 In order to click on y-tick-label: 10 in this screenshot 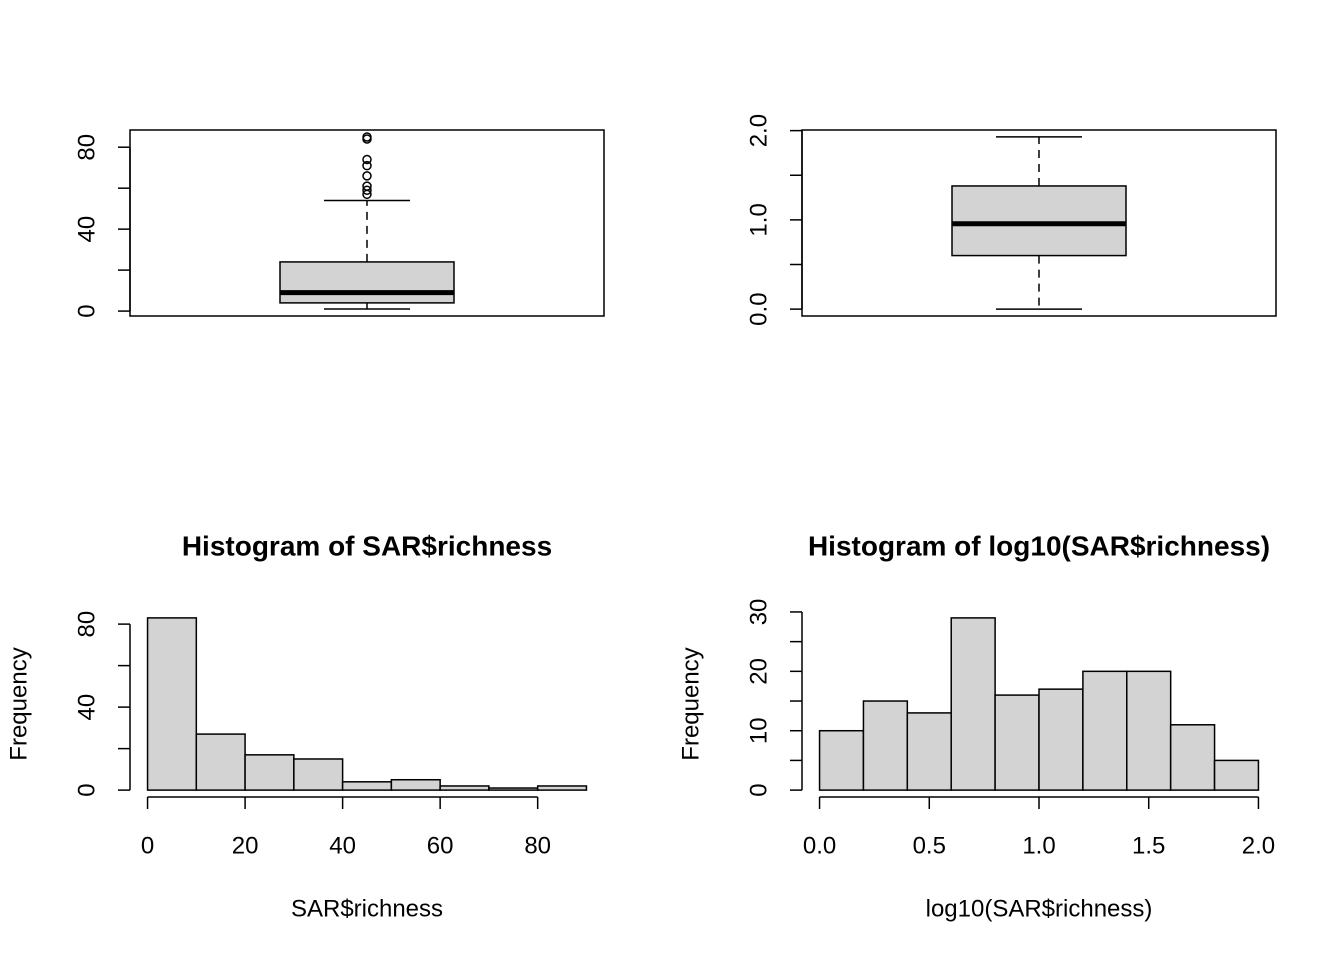, I will do `click(758, 730)`.